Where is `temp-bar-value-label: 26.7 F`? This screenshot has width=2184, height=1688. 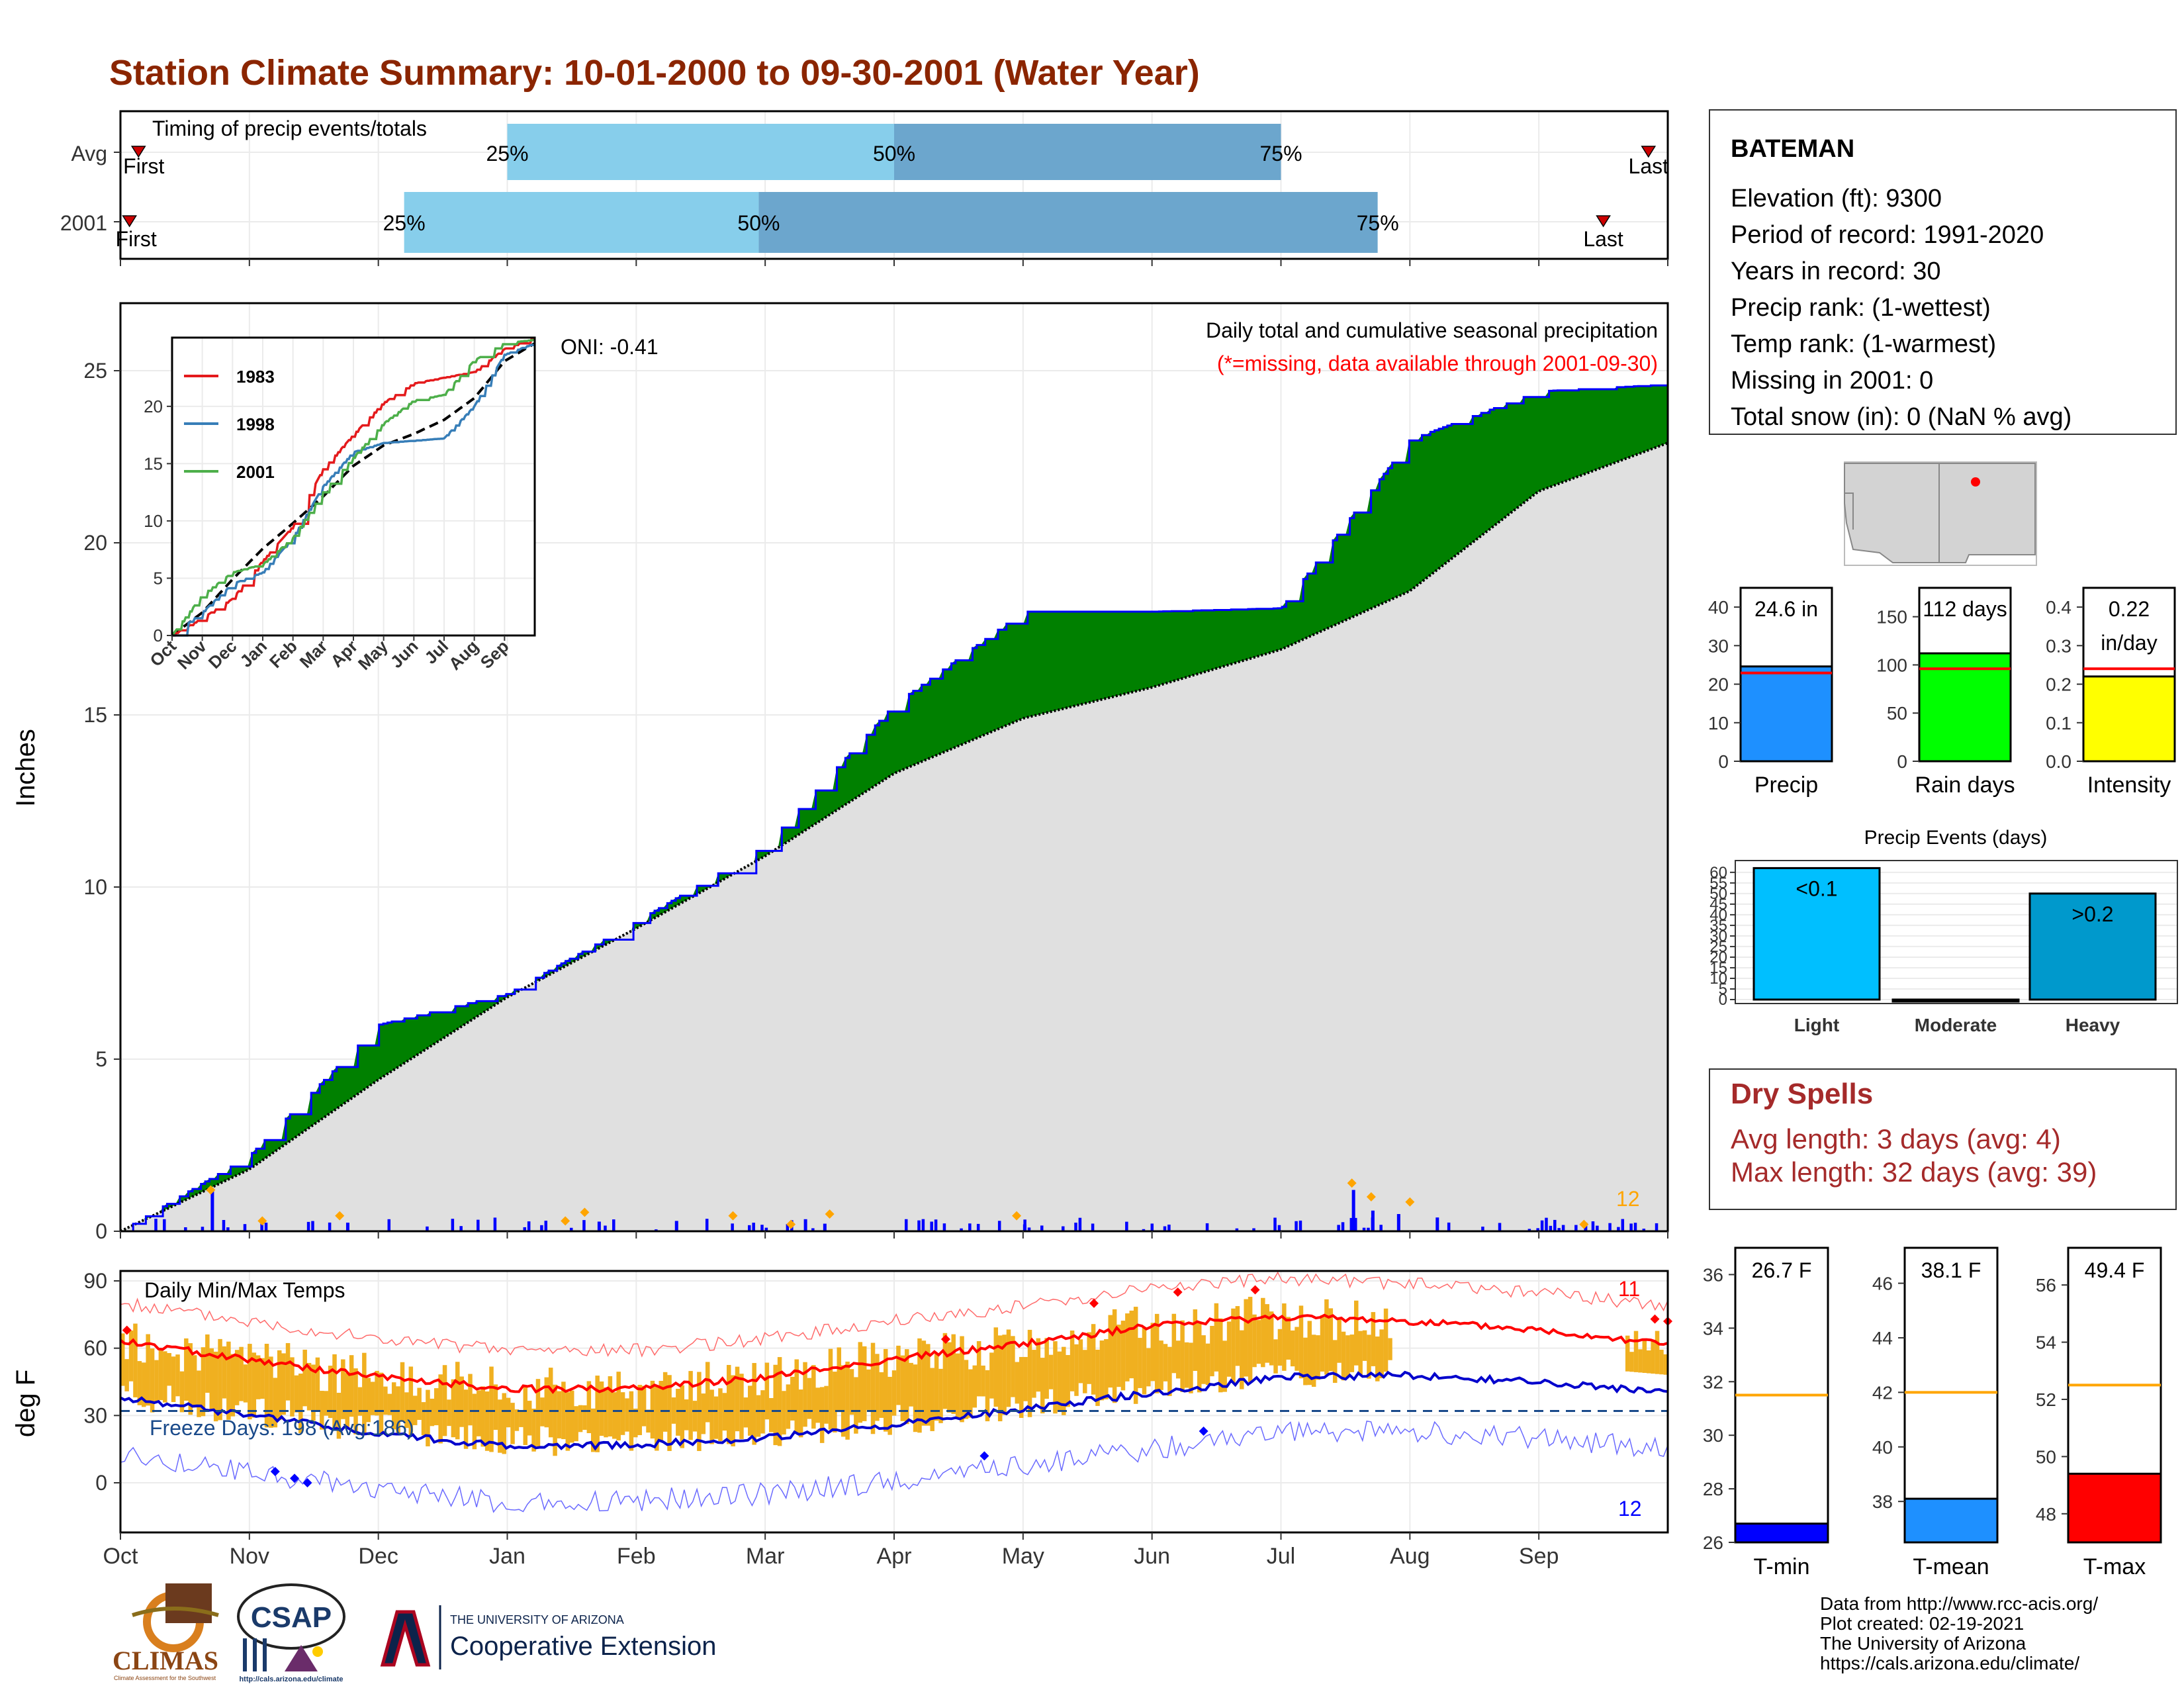
temp-bar-value-label: 26.7 F is located at coordinates (1782, 1270).